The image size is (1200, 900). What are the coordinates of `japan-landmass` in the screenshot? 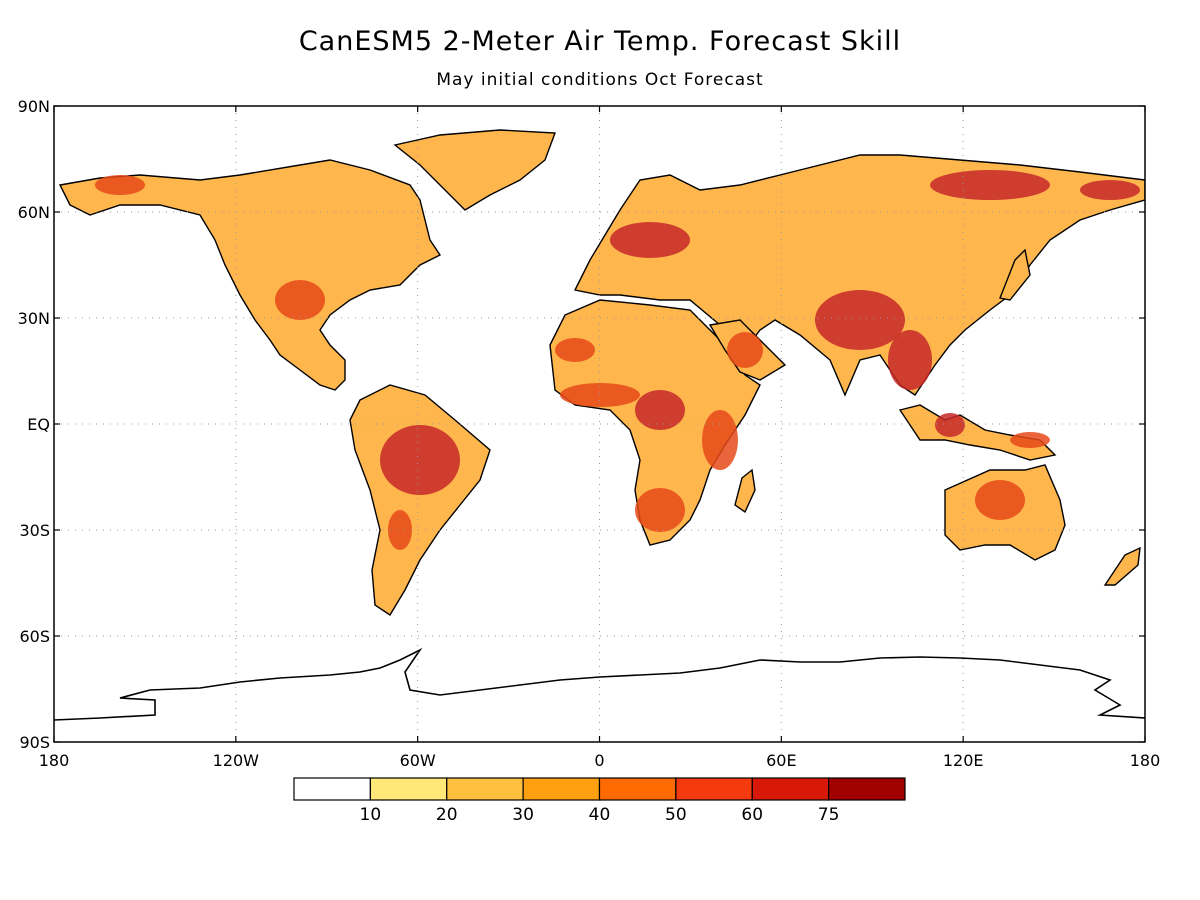 It's located at (1015, 274).